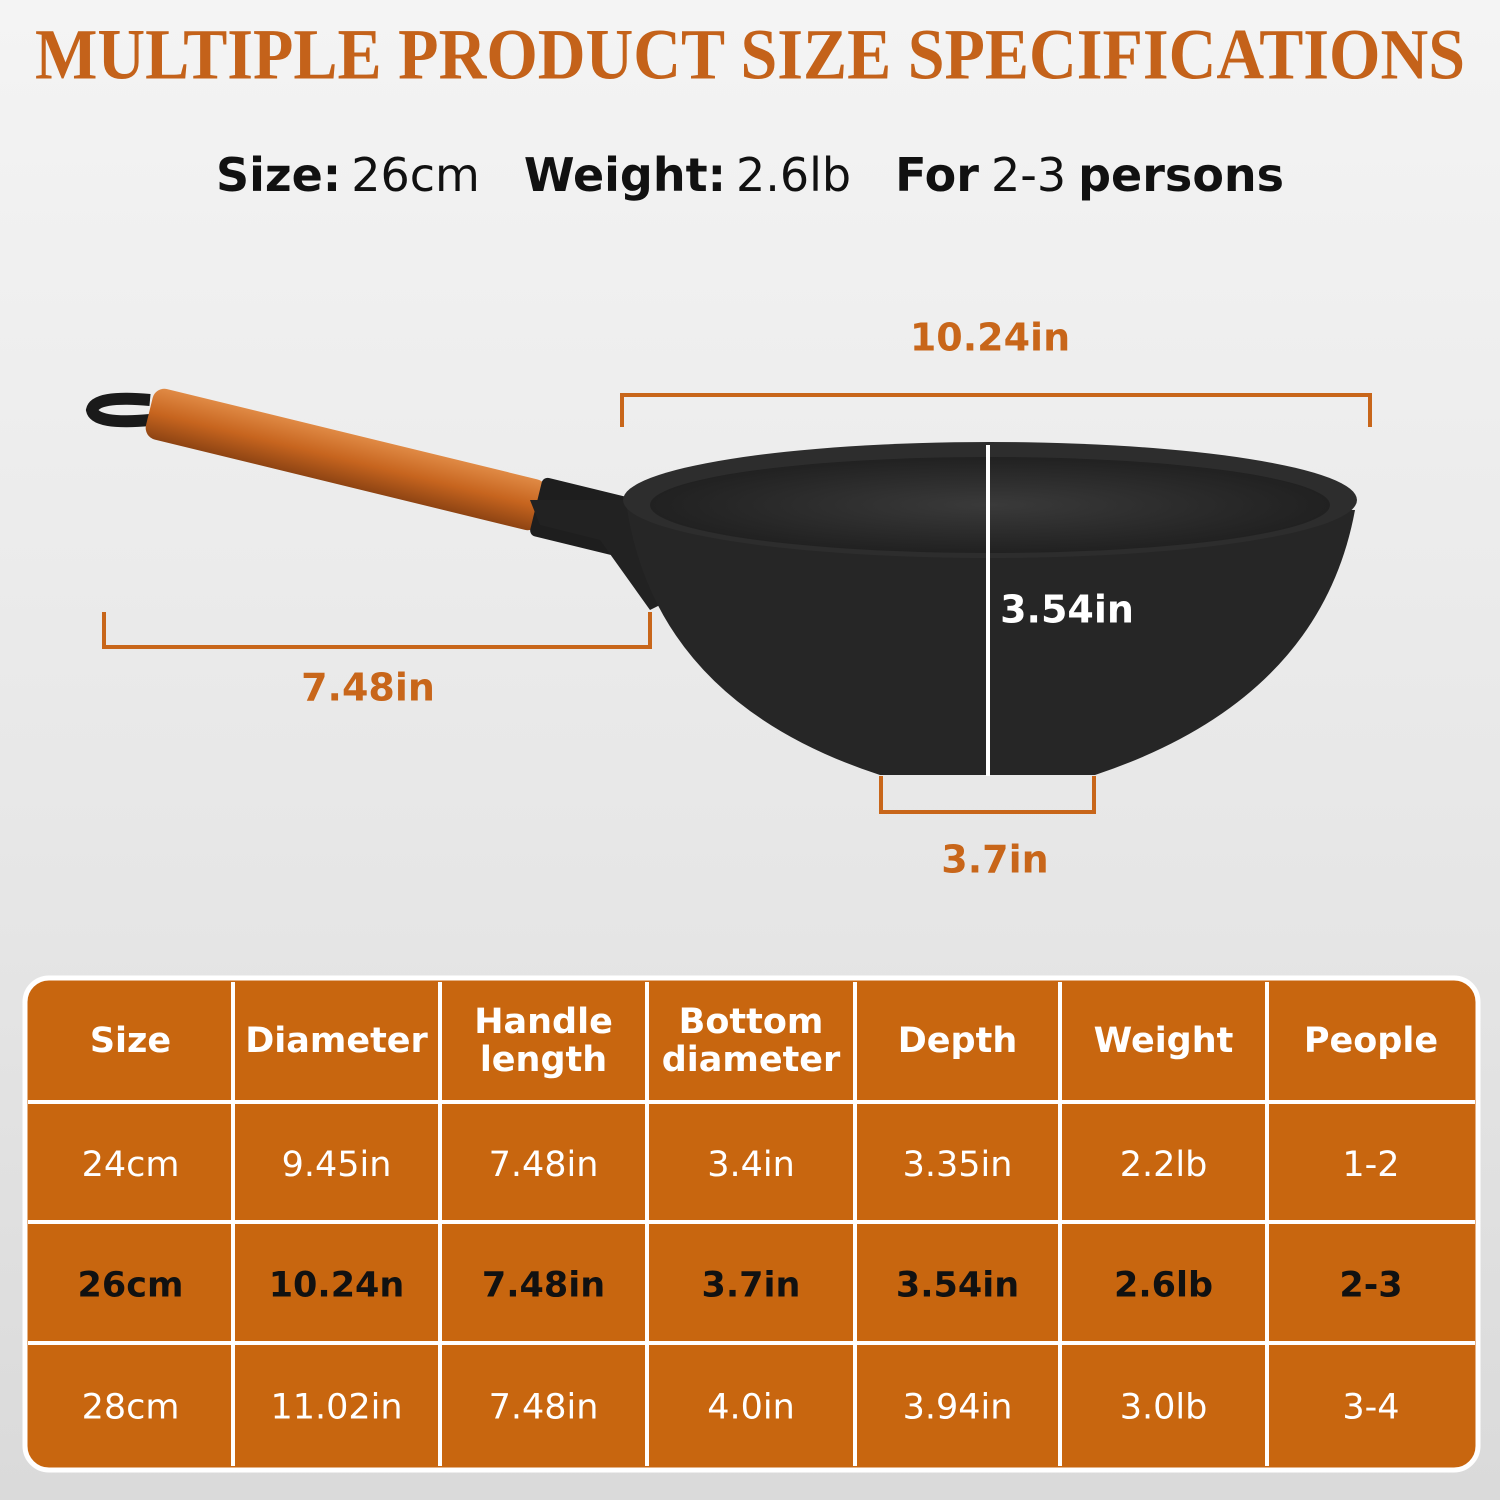 The width and height of the screenshot is (1500, 1500). I want to click on table-cell: 3.4in, so click(751, 1165).